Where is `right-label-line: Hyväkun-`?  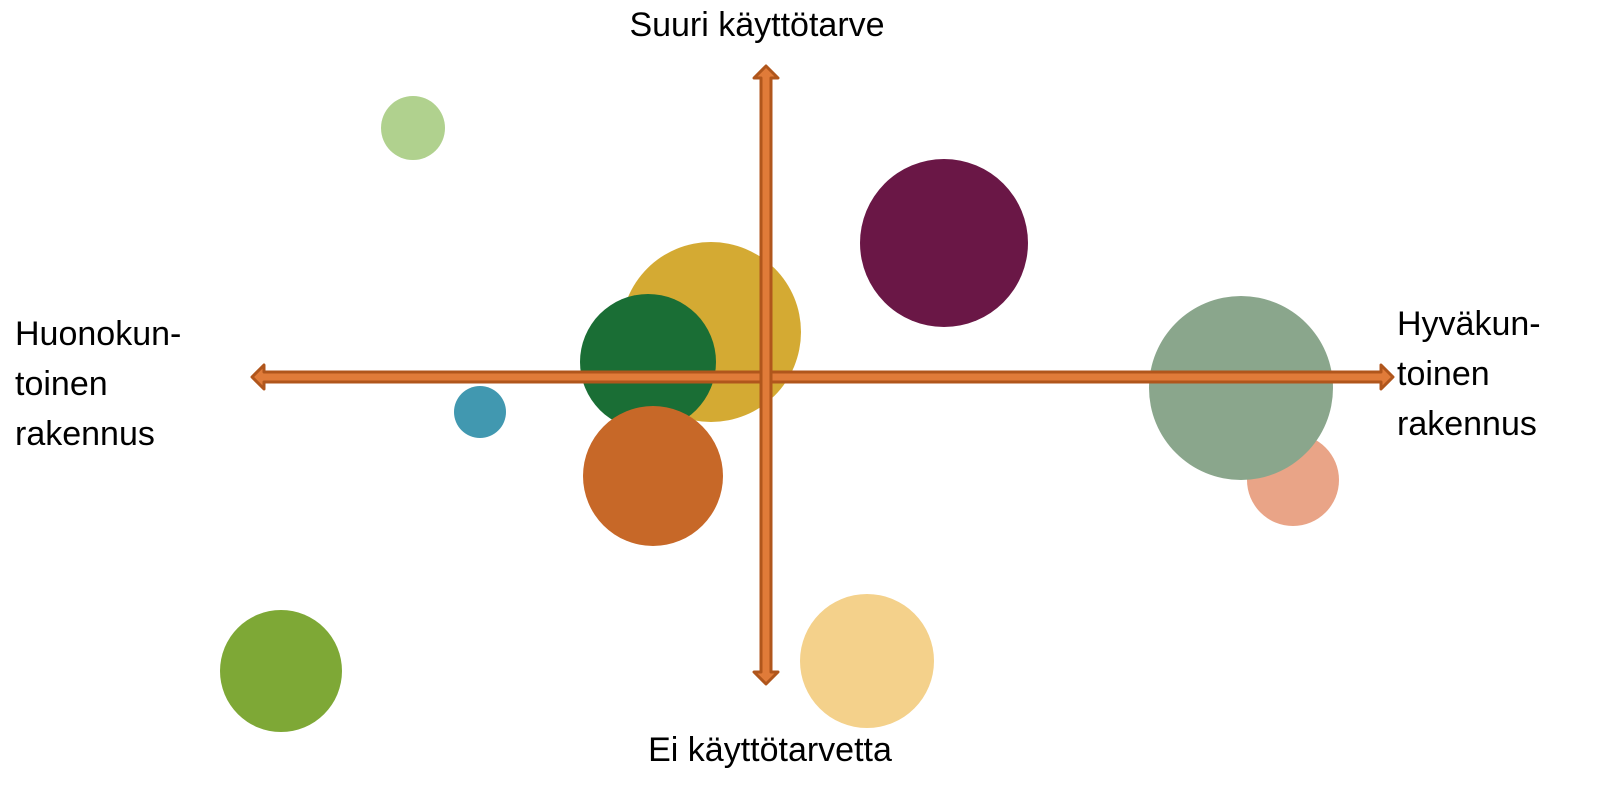
right-label-line: Hyväkun- is located at coordinates (1469, 324).